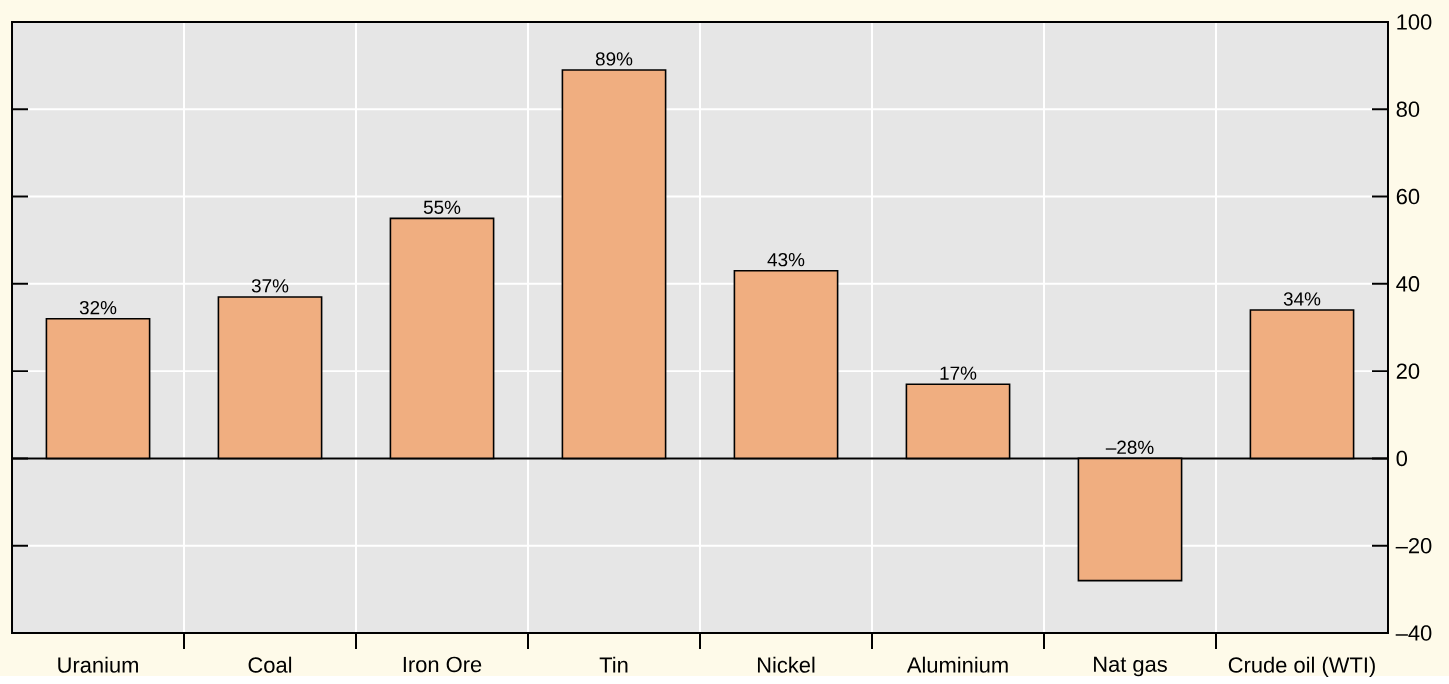 Image resolution: width=1449 pixels, height=684 pixels. What do you see at coordinates (613, 664) in the screenshot?
I see `x-tick-label: Tin` at bounding box center [613, 664].